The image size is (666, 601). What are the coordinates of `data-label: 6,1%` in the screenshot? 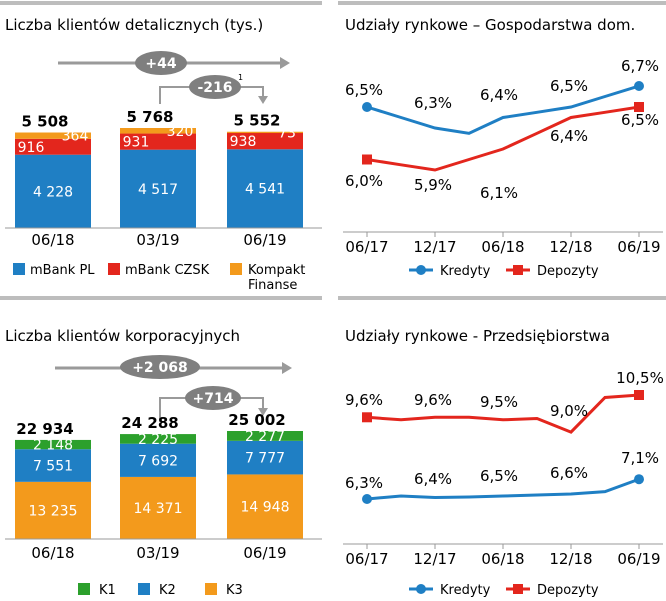 It's located at (499, 193).